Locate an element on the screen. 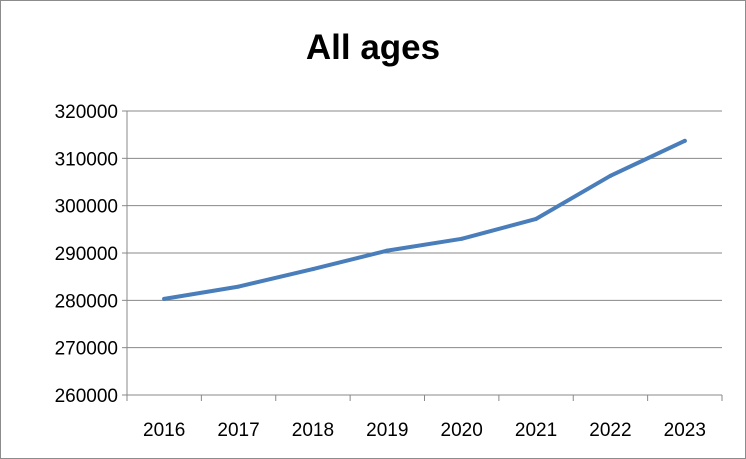  x-tick-label-2022: 2022 is located at coordinates (610, 430).